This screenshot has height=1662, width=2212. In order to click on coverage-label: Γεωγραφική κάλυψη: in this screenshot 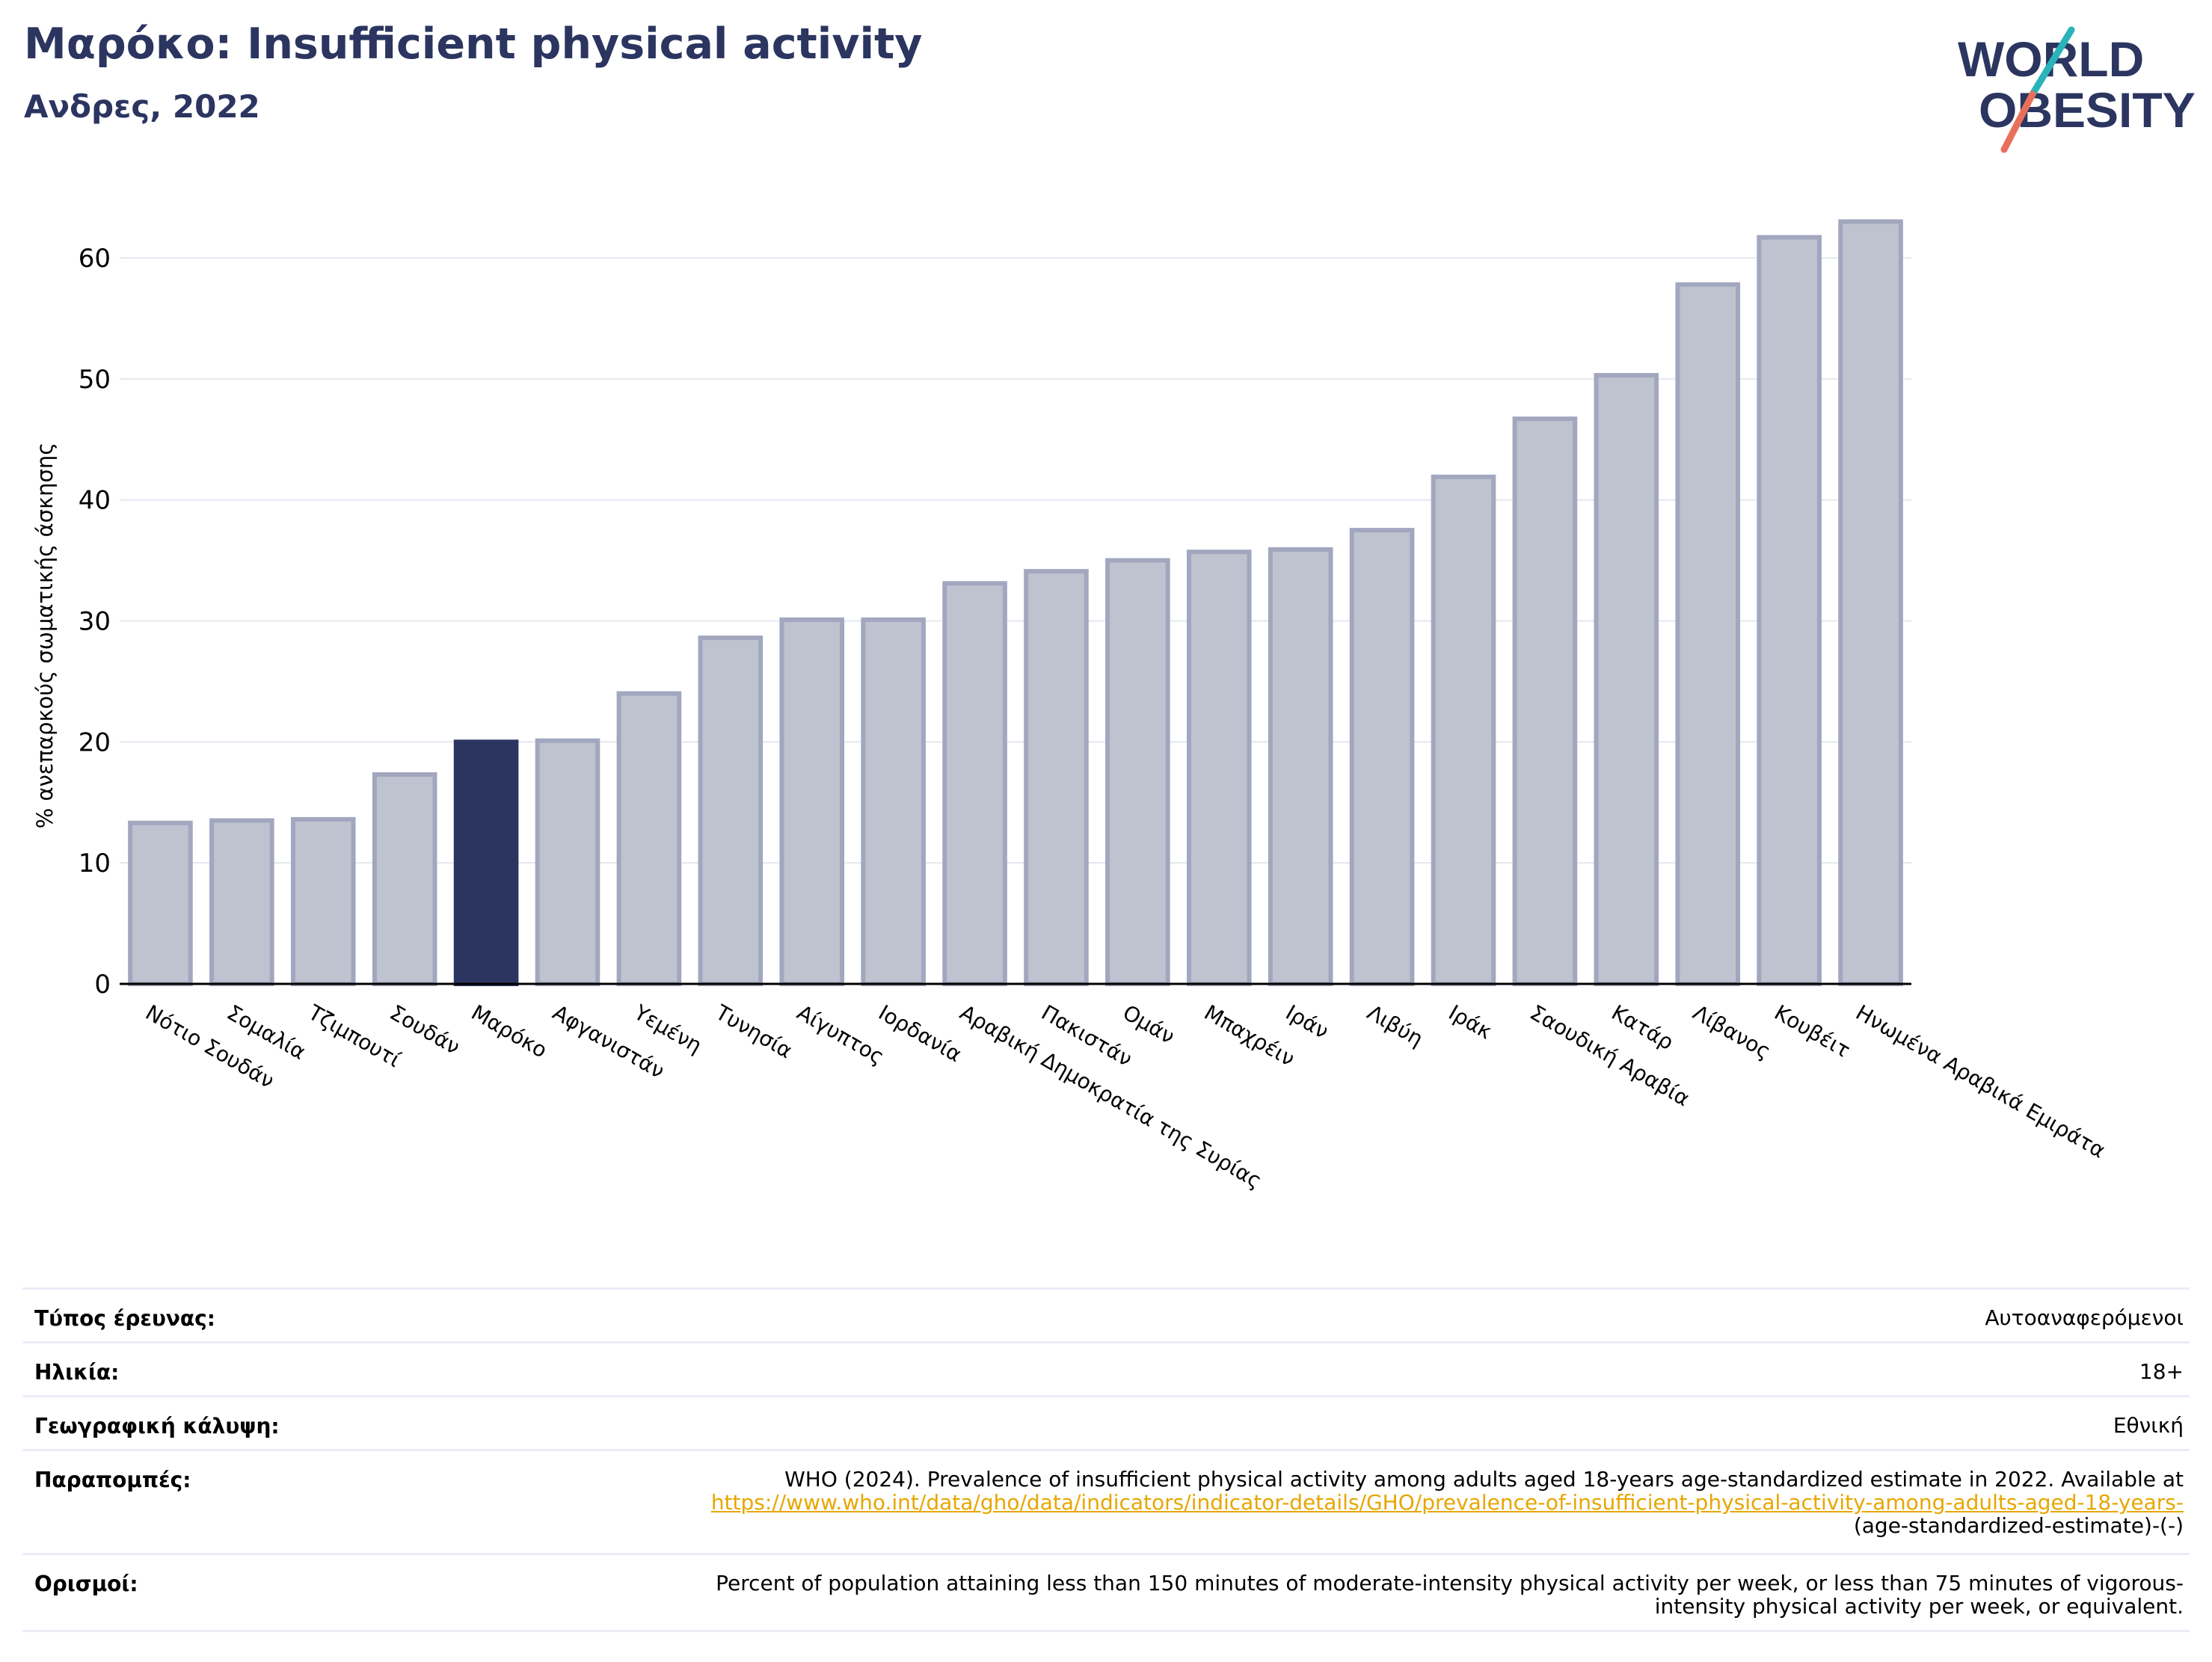, I will do `click(267, 1422)`.